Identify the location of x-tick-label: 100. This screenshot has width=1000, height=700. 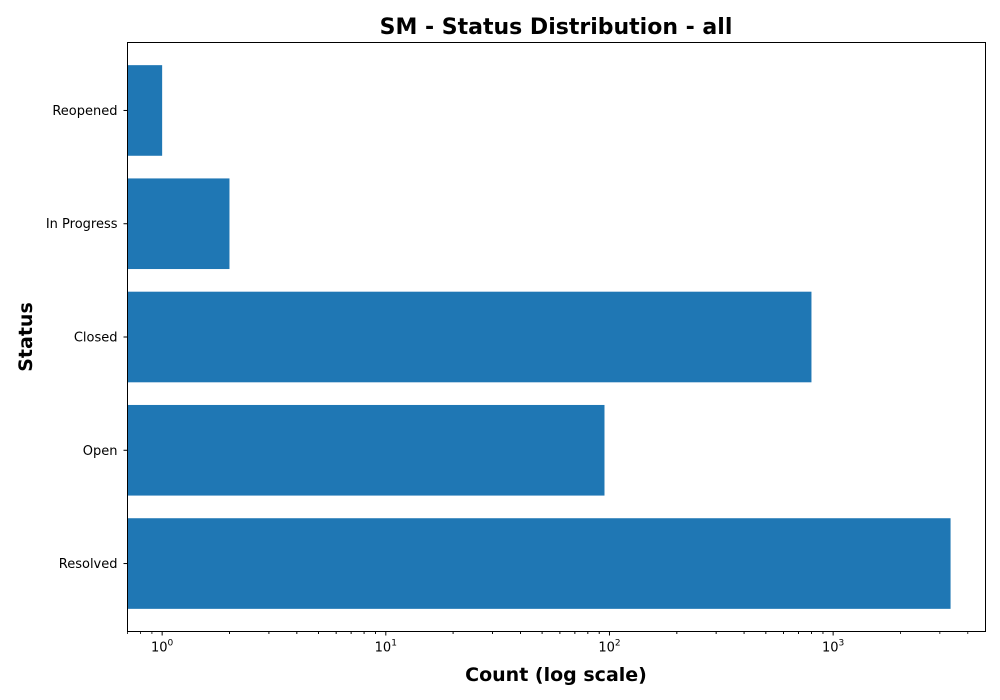
(162, 647).